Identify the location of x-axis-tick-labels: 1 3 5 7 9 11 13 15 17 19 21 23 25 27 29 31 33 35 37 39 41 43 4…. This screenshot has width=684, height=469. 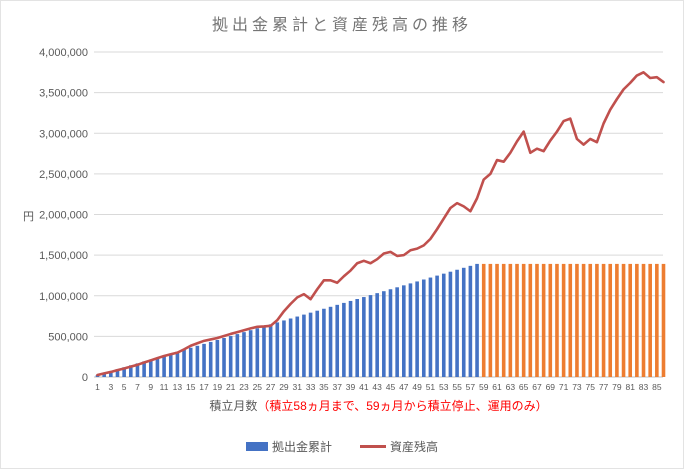
(378, 387).